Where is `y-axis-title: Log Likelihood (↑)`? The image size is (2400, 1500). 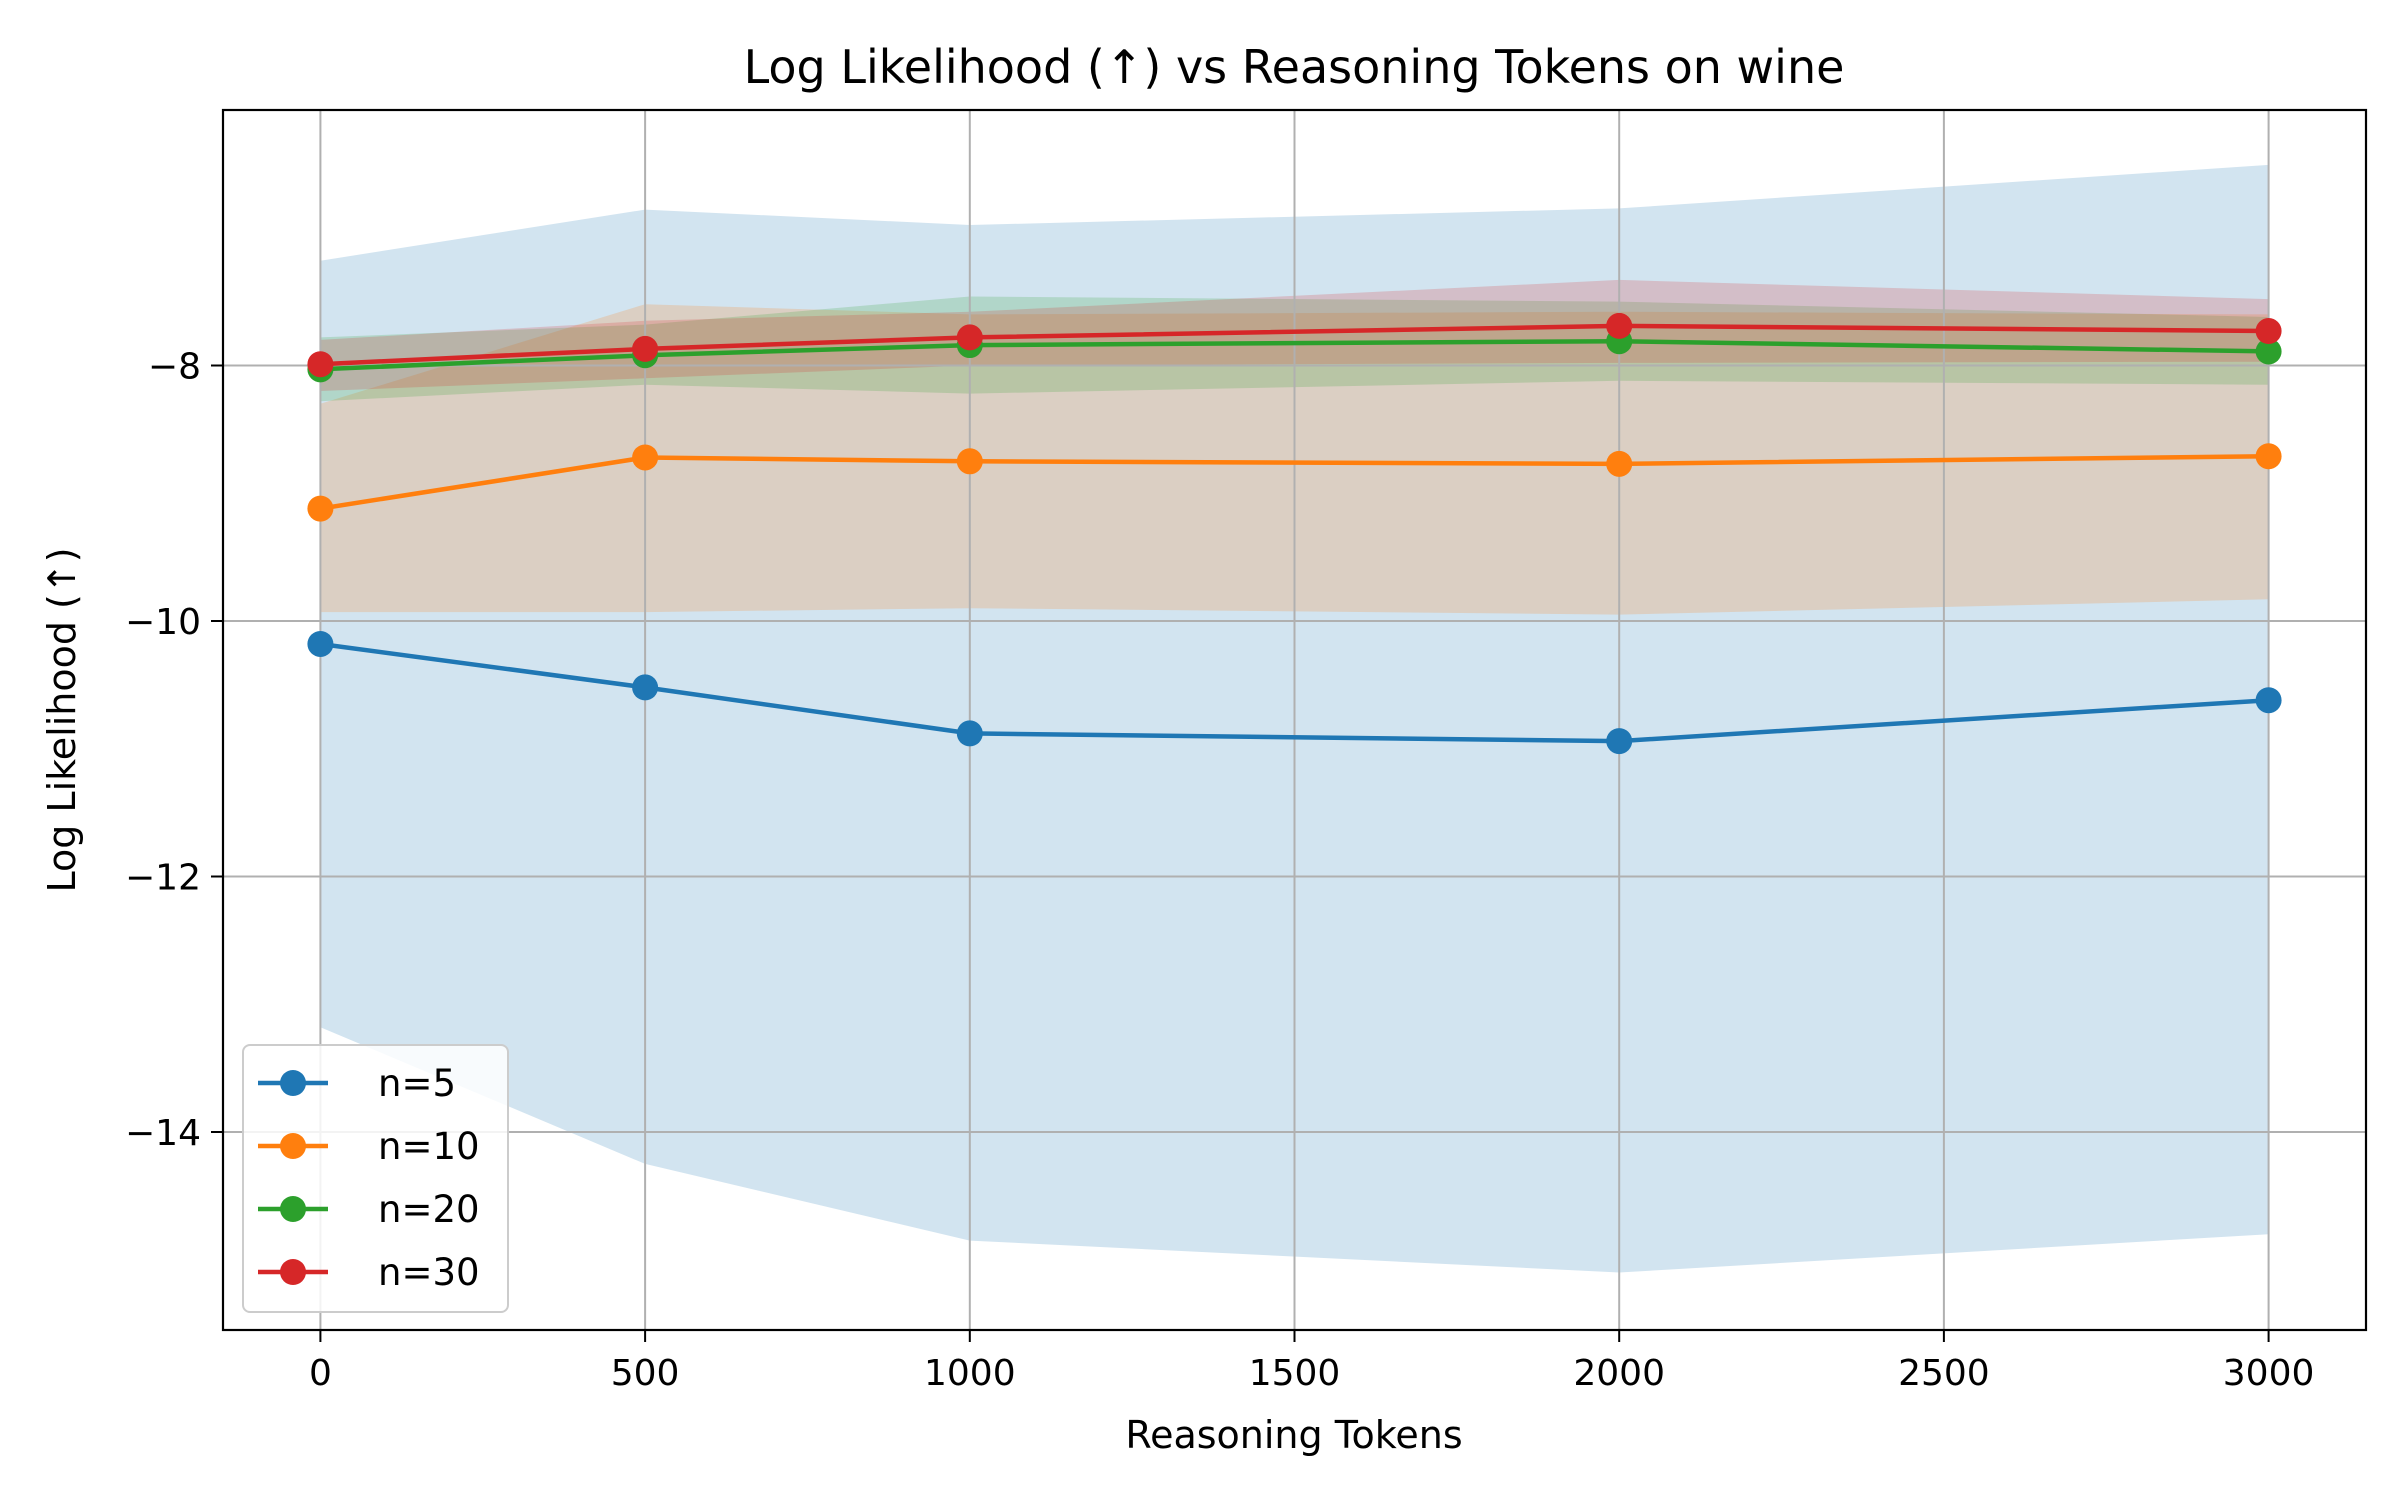 y-axis-title: Log Likelihood (↑) is located at coordinates (62, 719).